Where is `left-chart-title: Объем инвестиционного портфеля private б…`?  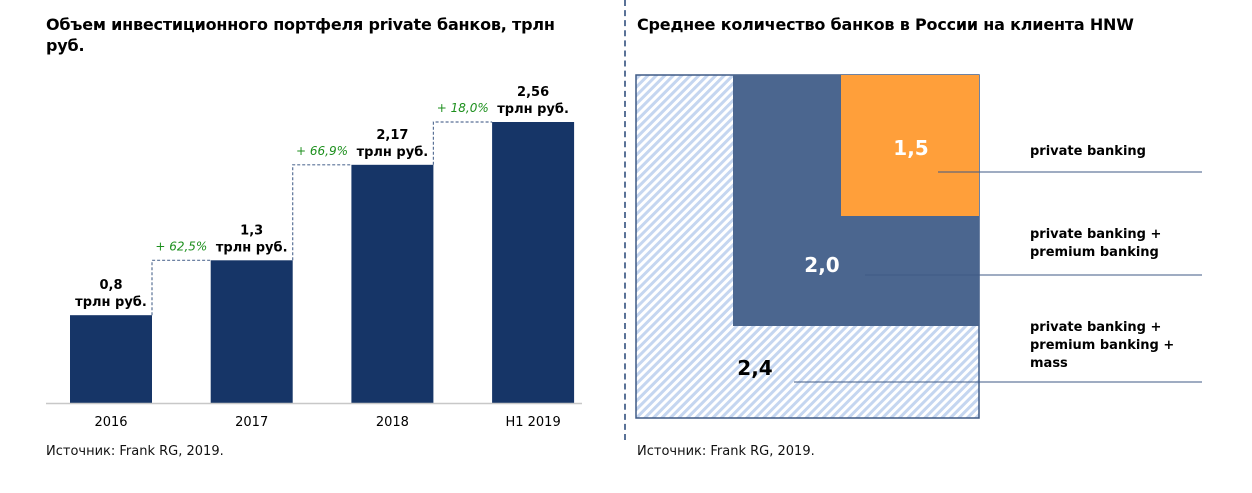 left-chart-title: Объем инвестиционного портфеля private б… is located at coordinates (300, 35).